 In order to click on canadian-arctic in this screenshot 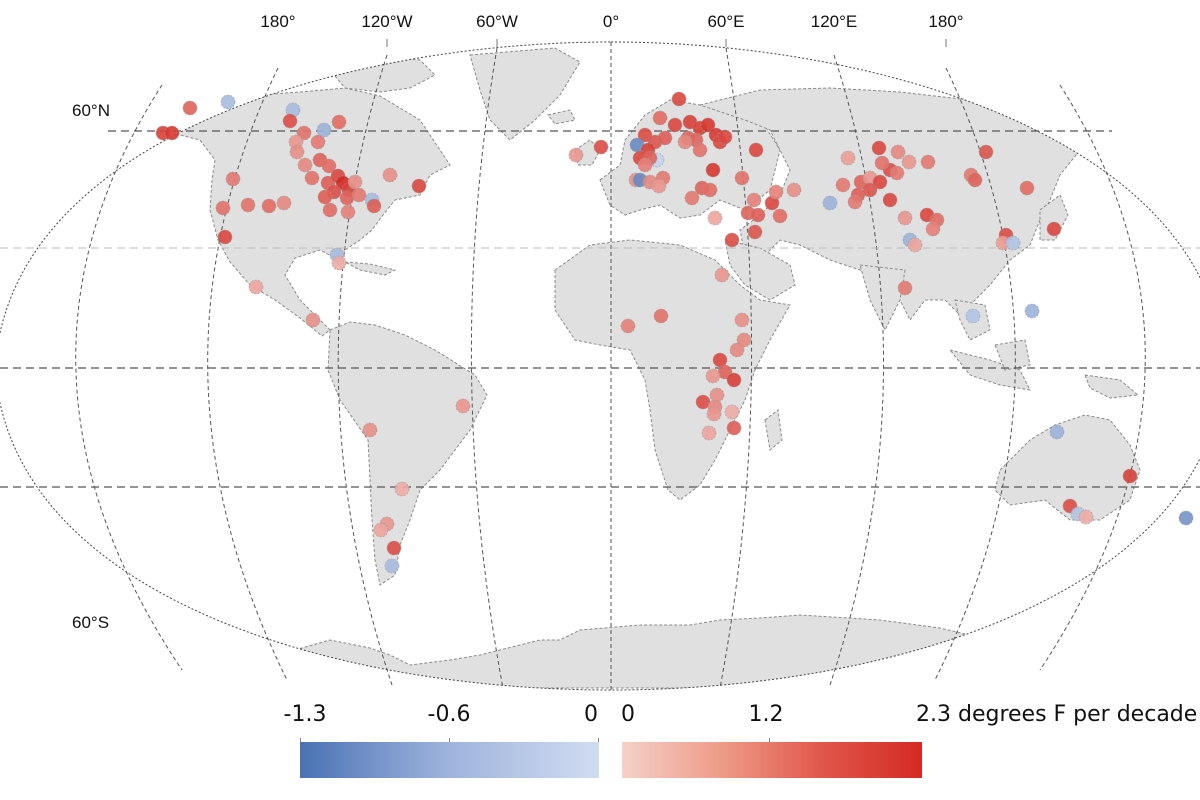, I will do `click(382, 73)`.